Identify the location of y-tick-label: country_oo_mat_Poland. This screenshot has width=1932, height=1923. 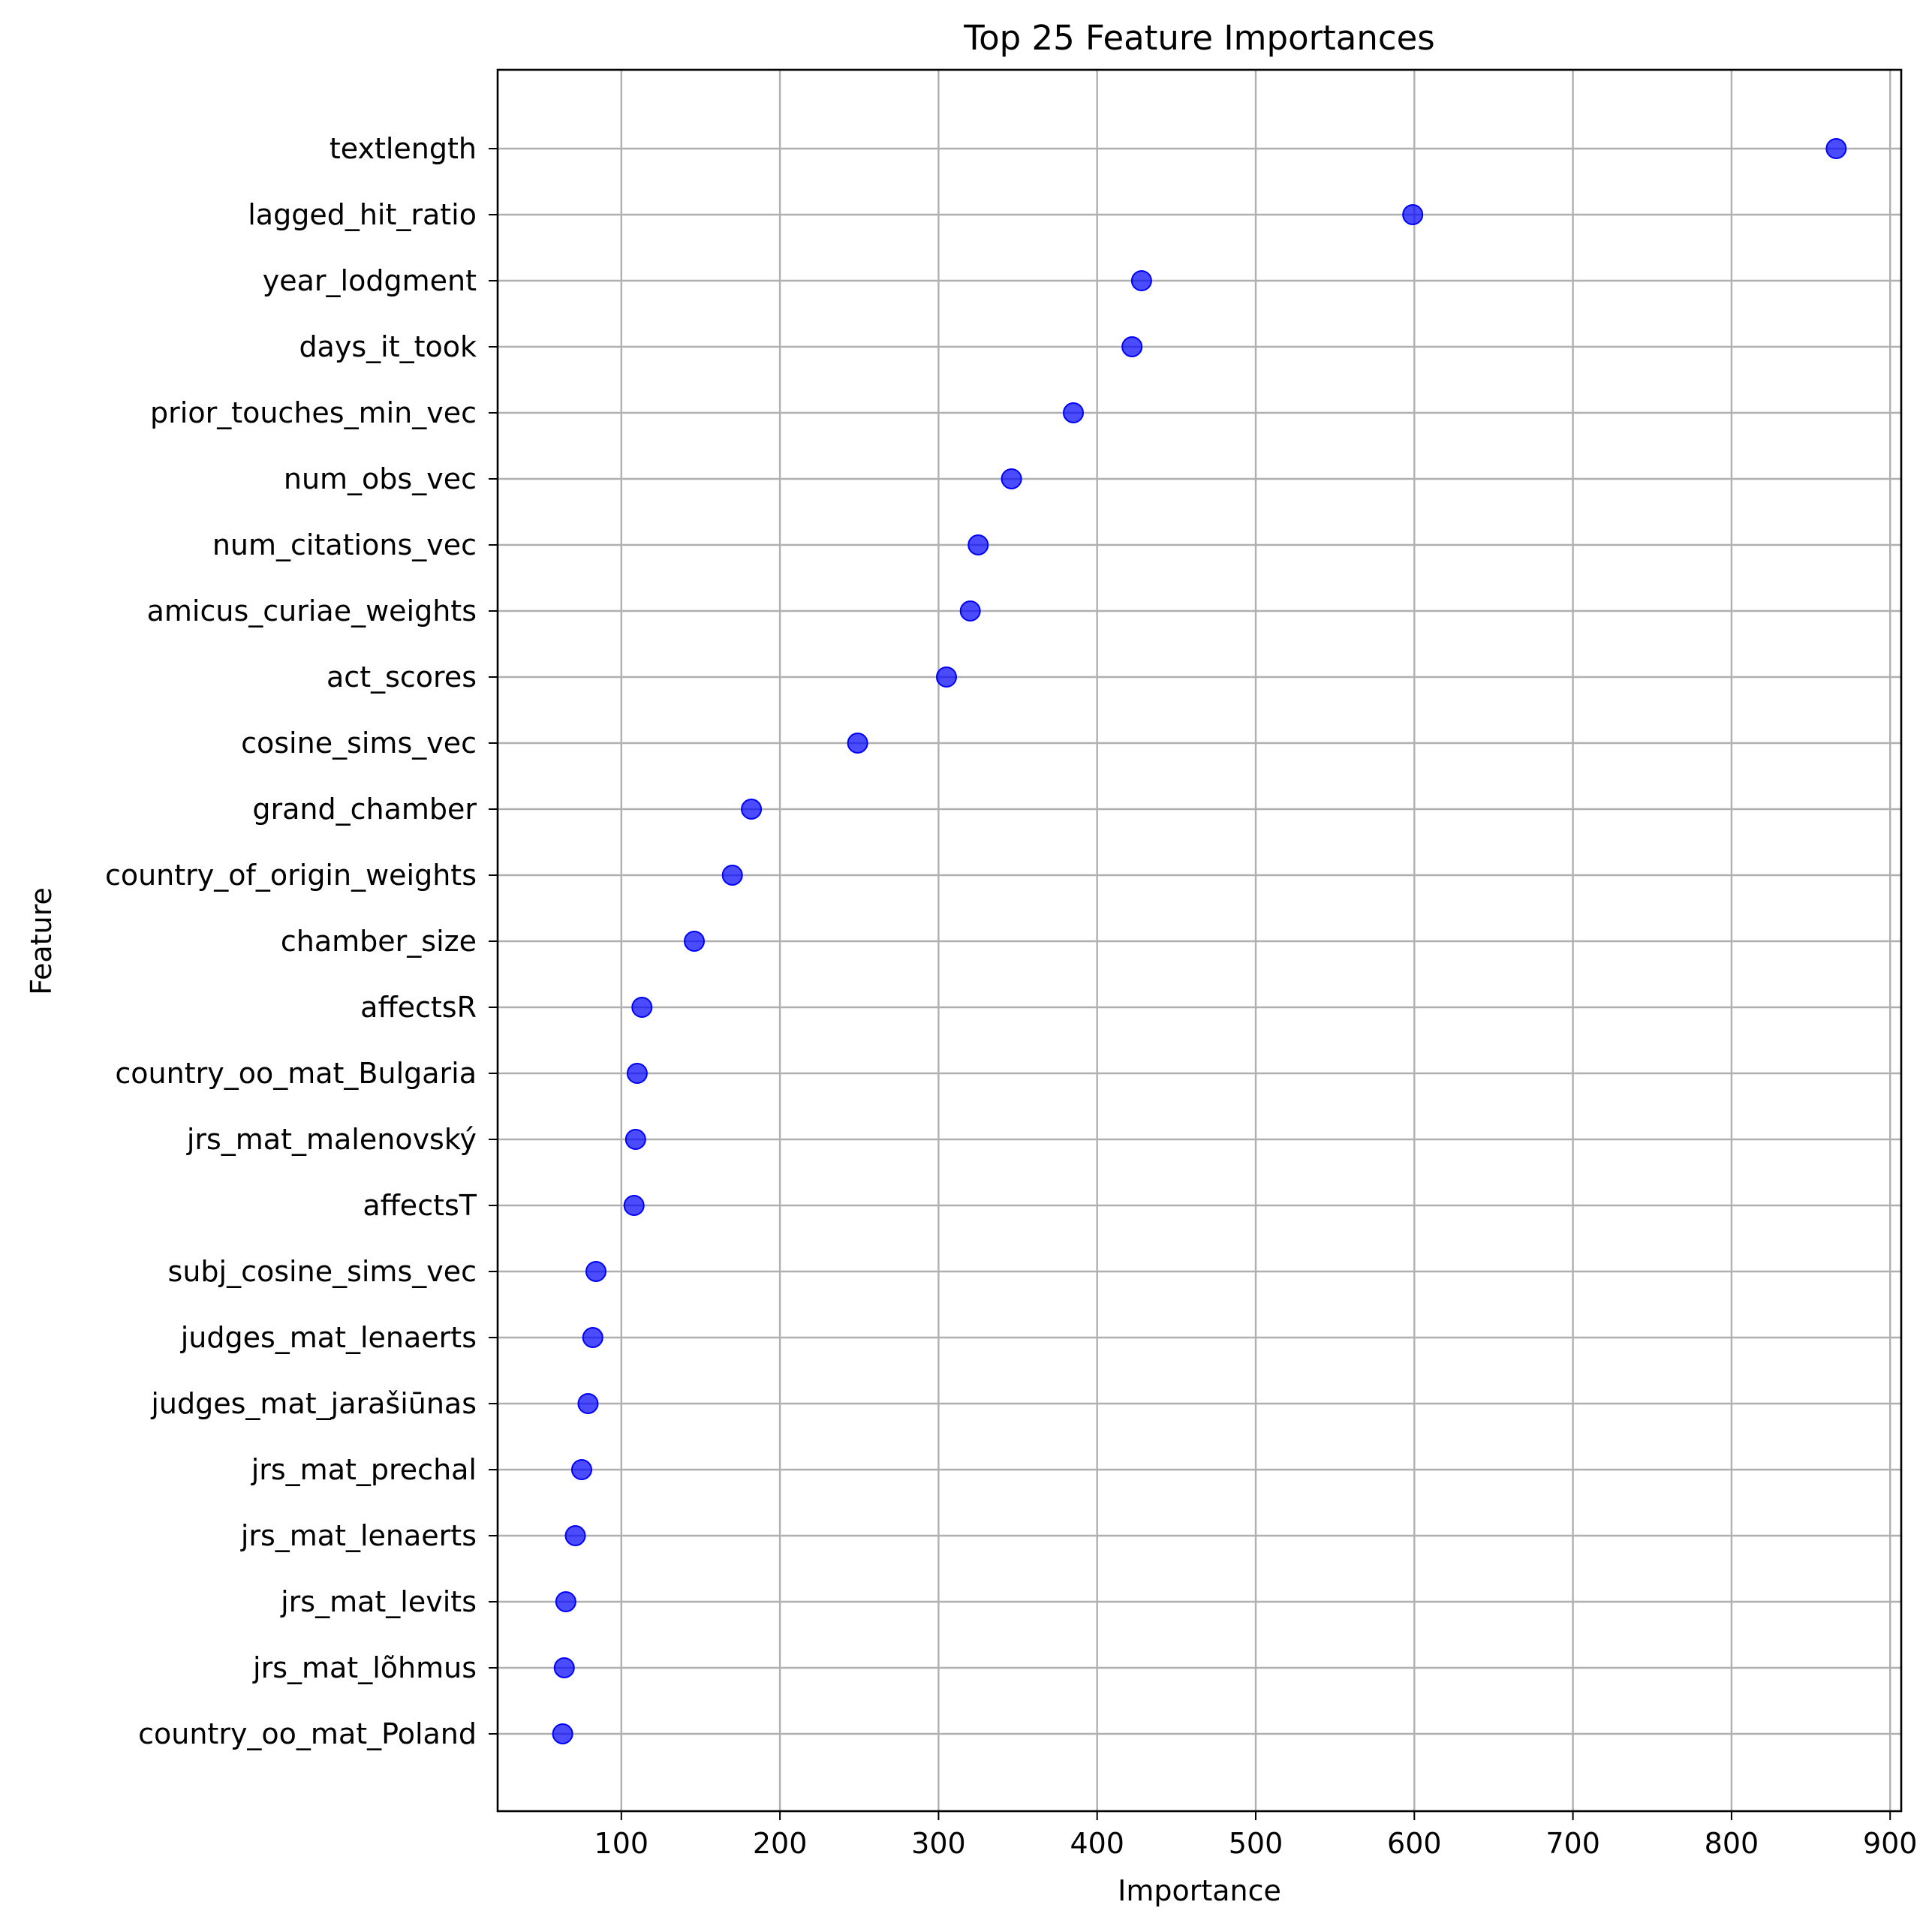
(307, 1733).